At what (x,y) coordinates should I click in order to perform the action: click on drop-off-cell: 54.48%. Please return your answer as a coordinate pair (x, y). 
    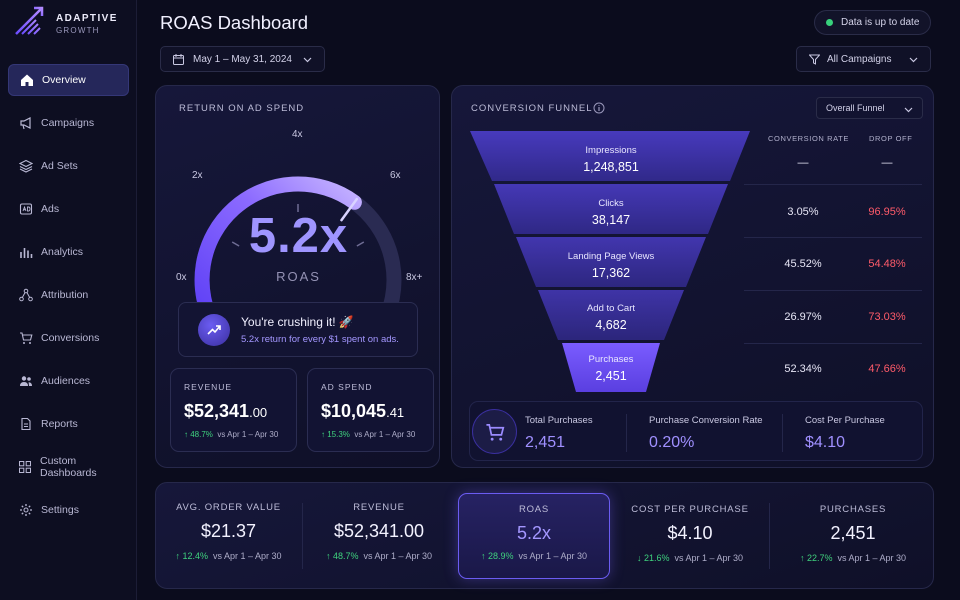
    Looking at the image, I should click on (887, 264).